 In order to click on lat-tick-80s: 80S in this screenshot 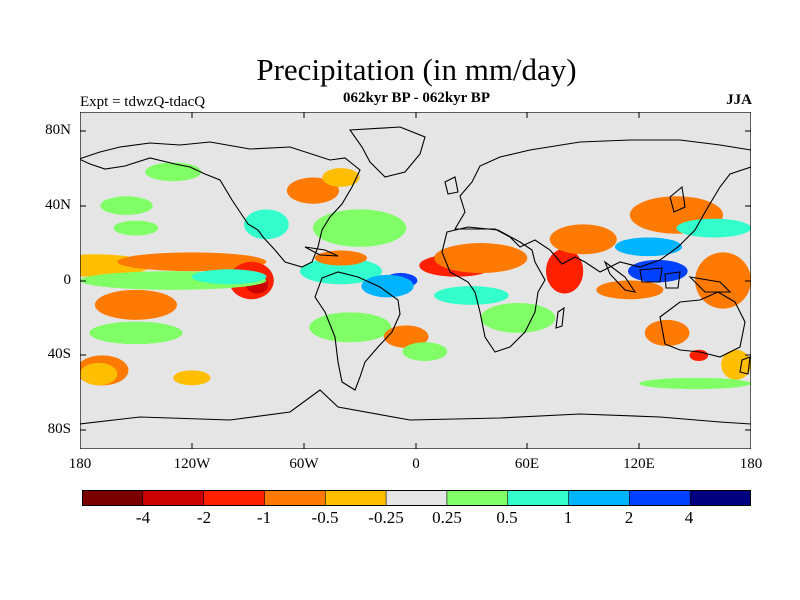, I will do `click(59, 429)`.